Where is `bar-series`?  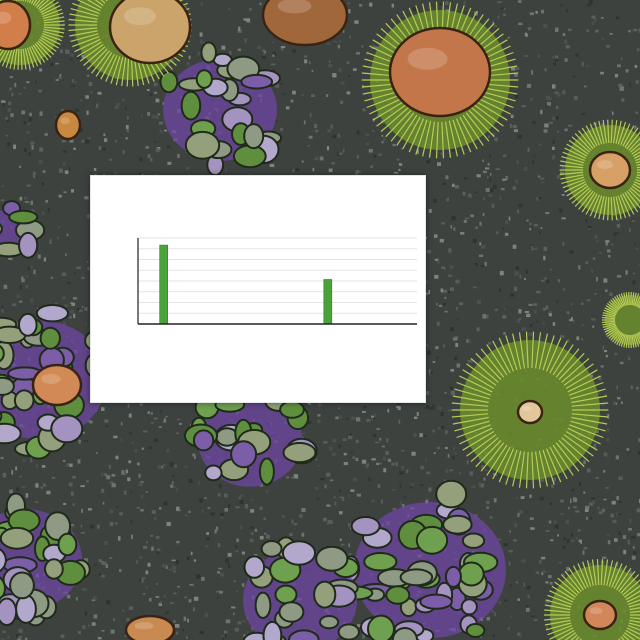
bar-series is located at coordinates (246, 284).